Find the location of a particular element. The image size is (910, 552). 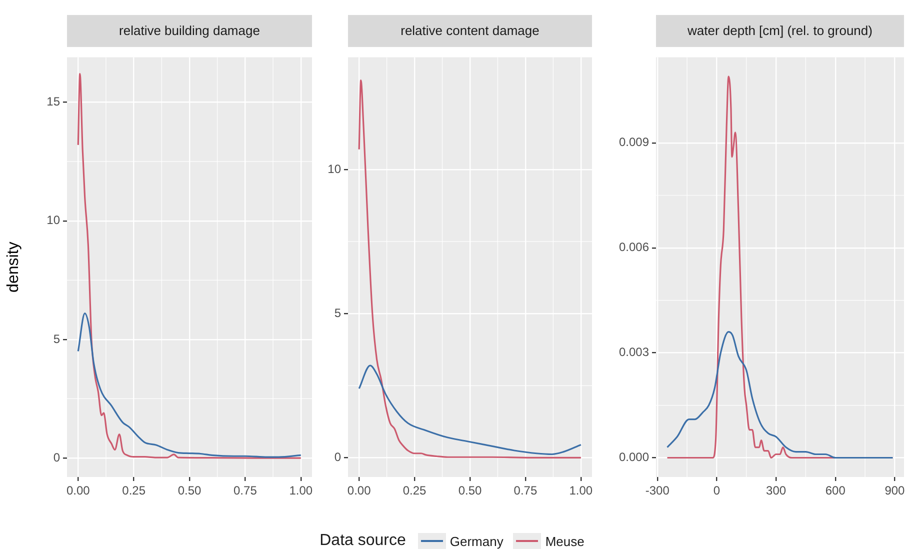

chart-title: water depth [cm] (rel. to ground) is located at coordinates (780, 31).